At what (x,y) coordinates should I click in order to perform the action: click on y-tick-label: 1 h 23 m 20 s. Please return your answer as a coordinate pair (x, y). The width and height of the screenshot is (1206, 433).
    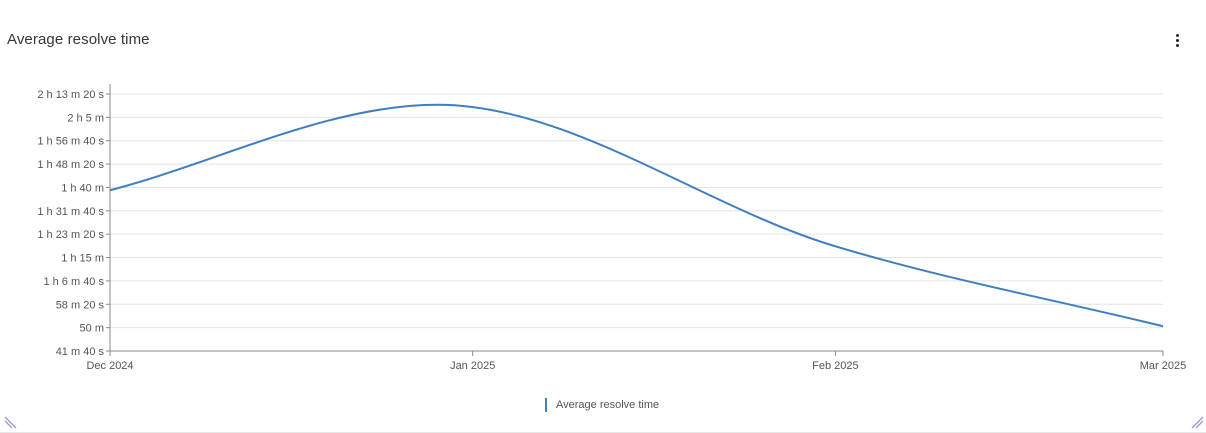
    Looking at the image, I should click on (70, 235).